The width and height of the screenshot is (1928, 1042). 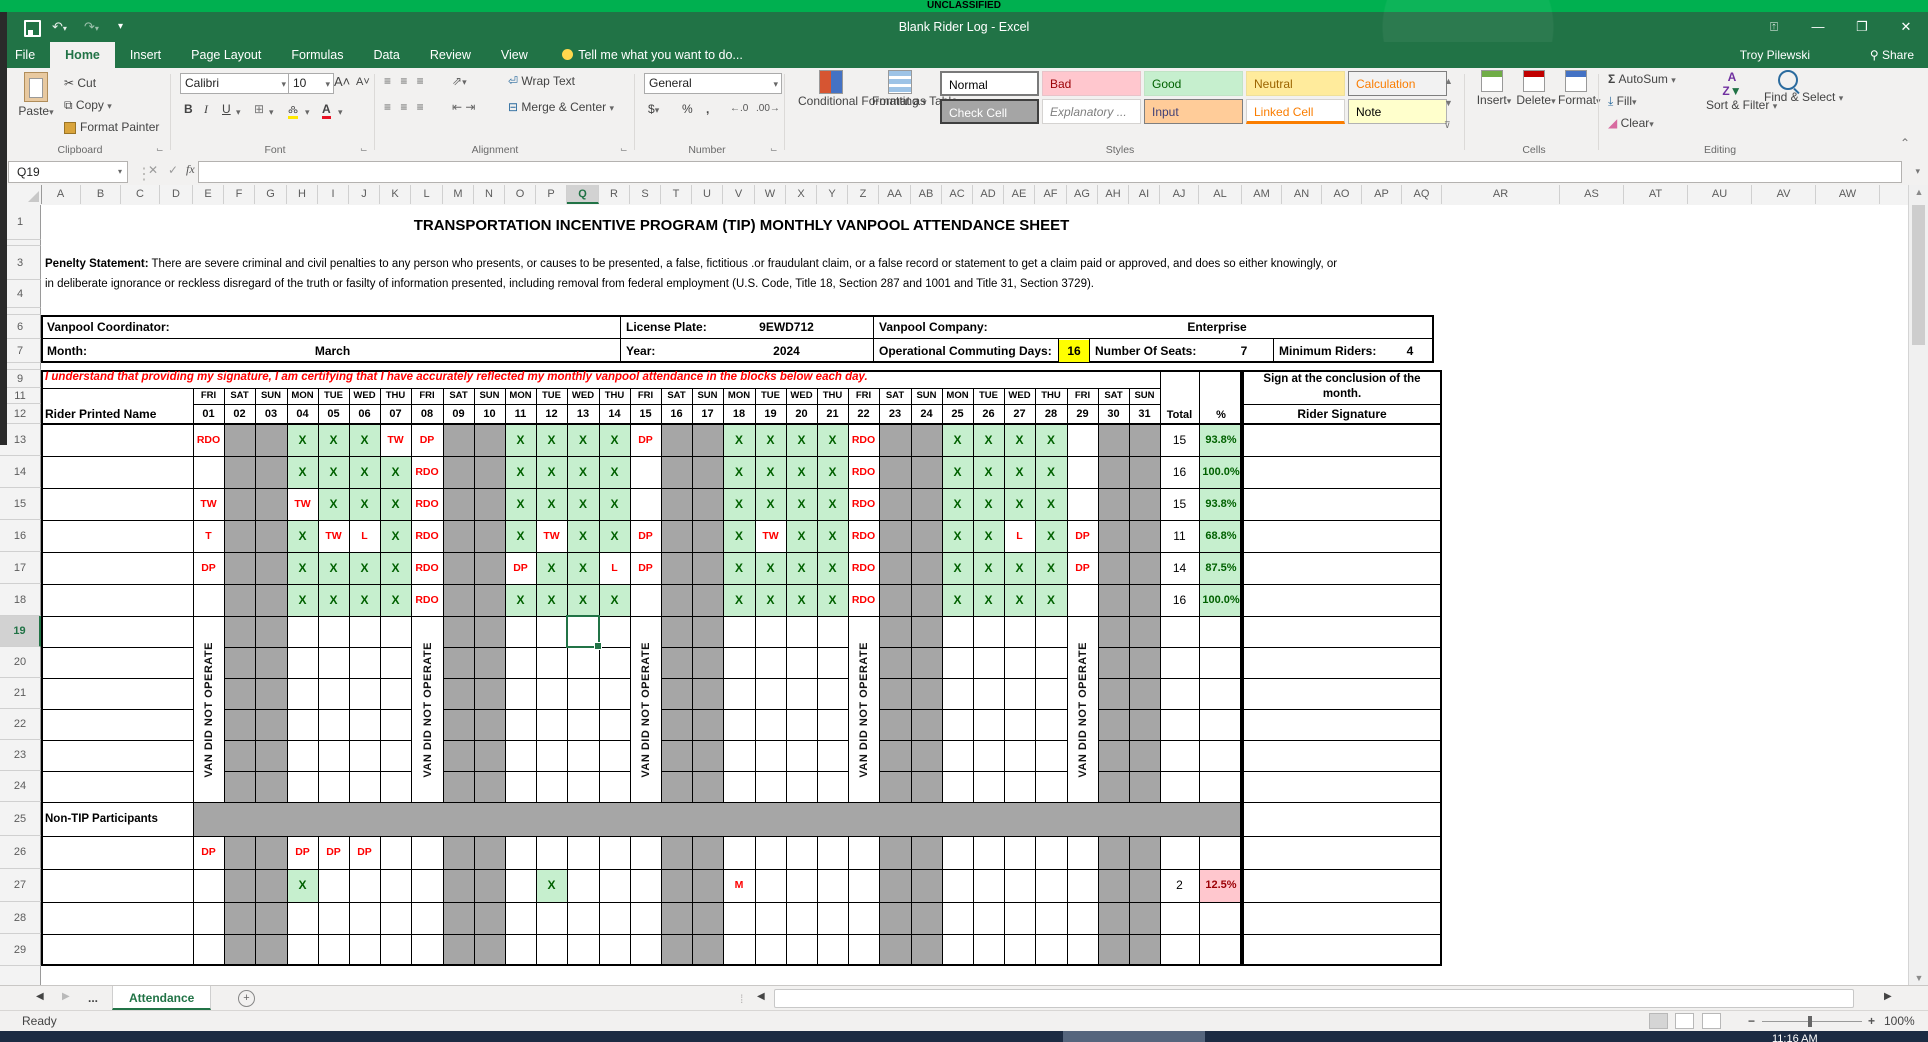 I want to click on column-header-Q: Q, so click(x=583, y=194).